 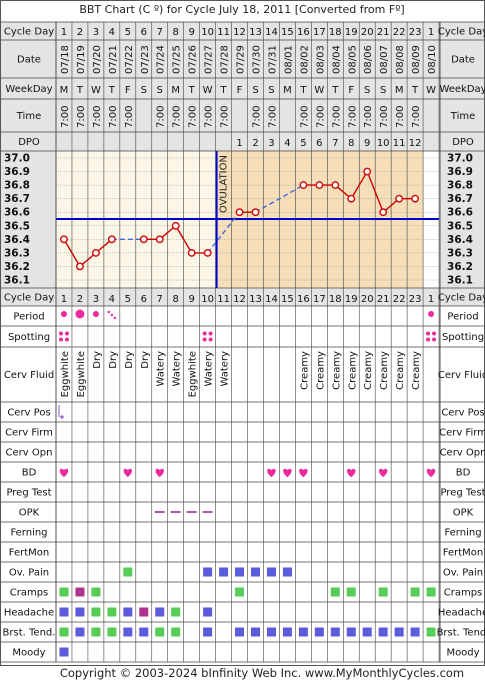 What do you see at coordinates (224, 184) in the screenshot?
I see `ovulation-label: OVULATION` at bounding box center [224, 184].